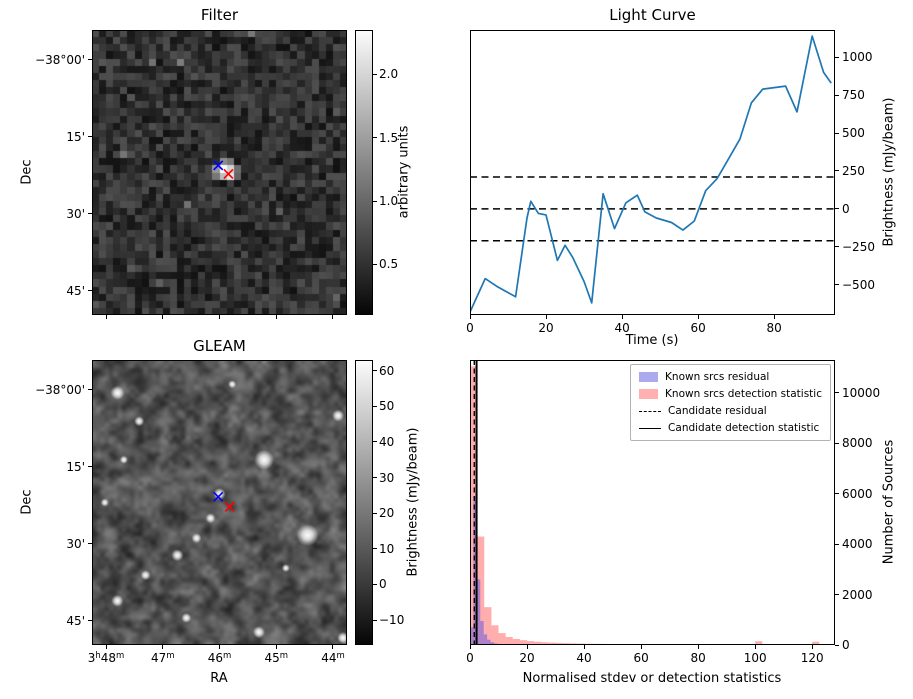 This screenshot has width=913, height=699. What do you see at coordinates (527, 658) in the screenshot?
I see `stat-tick-label: 20` at bounding box center [527, 658].